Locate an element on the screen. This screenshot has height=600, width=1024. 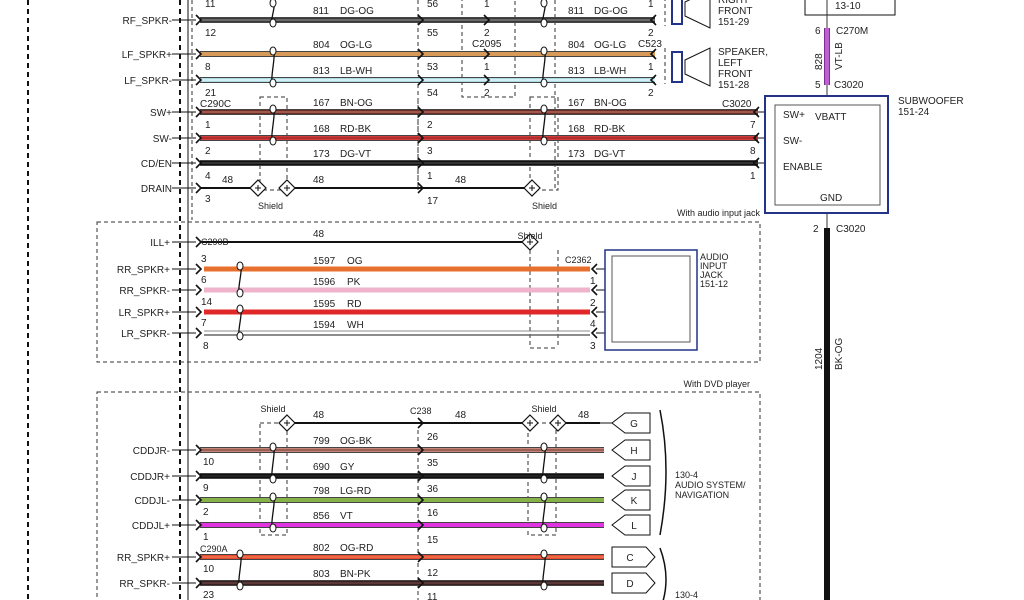
brace-icon is located at coordinates (663, 573).